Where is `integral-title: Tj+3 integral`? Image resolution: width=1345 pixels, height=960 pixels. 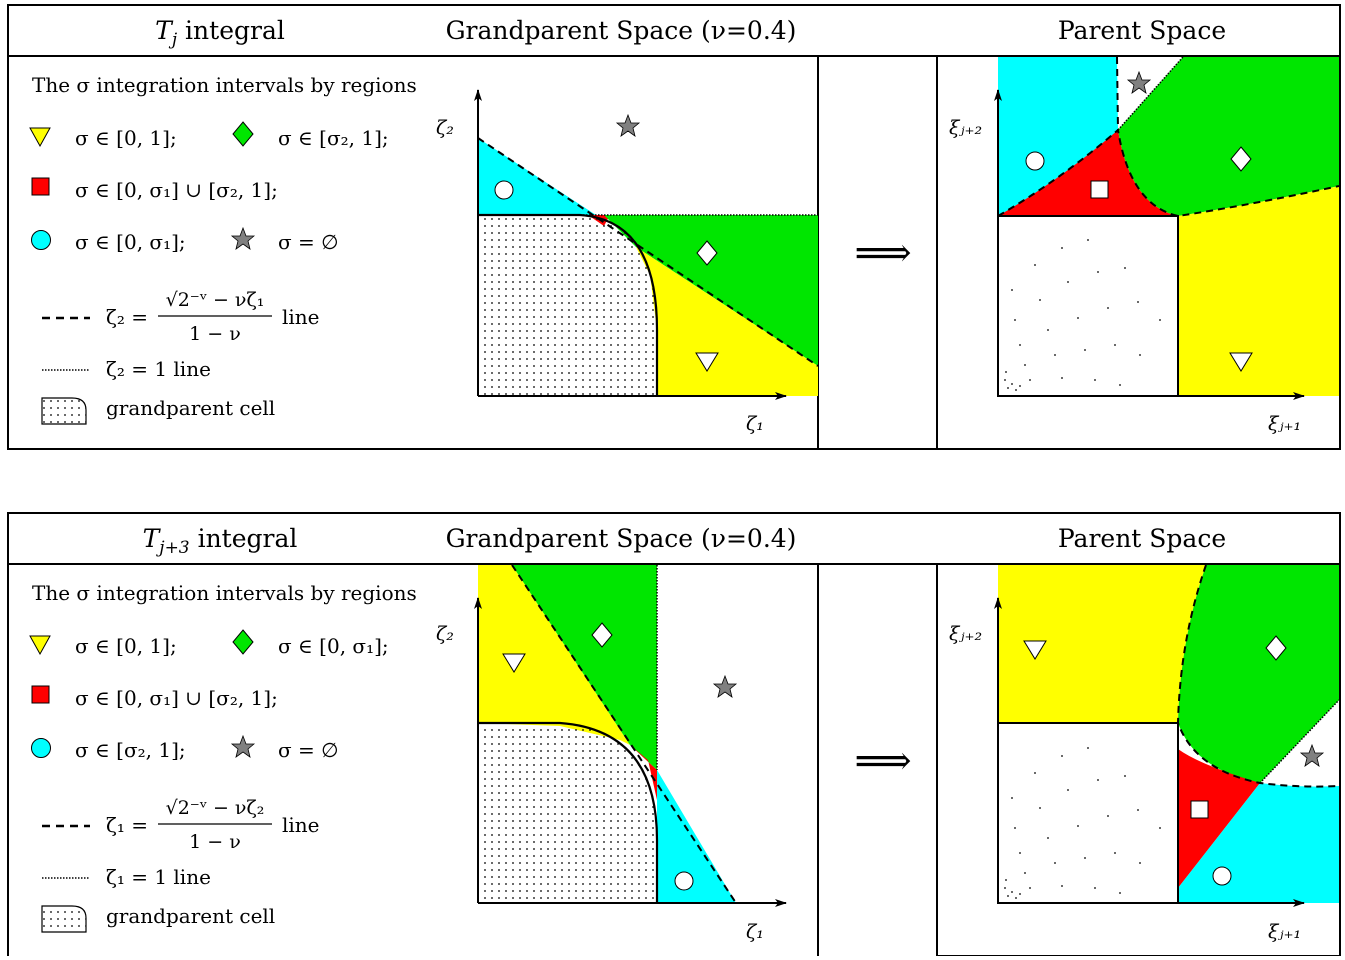
integral-title: Tj+3 integral is located at coordinates (220, 541).